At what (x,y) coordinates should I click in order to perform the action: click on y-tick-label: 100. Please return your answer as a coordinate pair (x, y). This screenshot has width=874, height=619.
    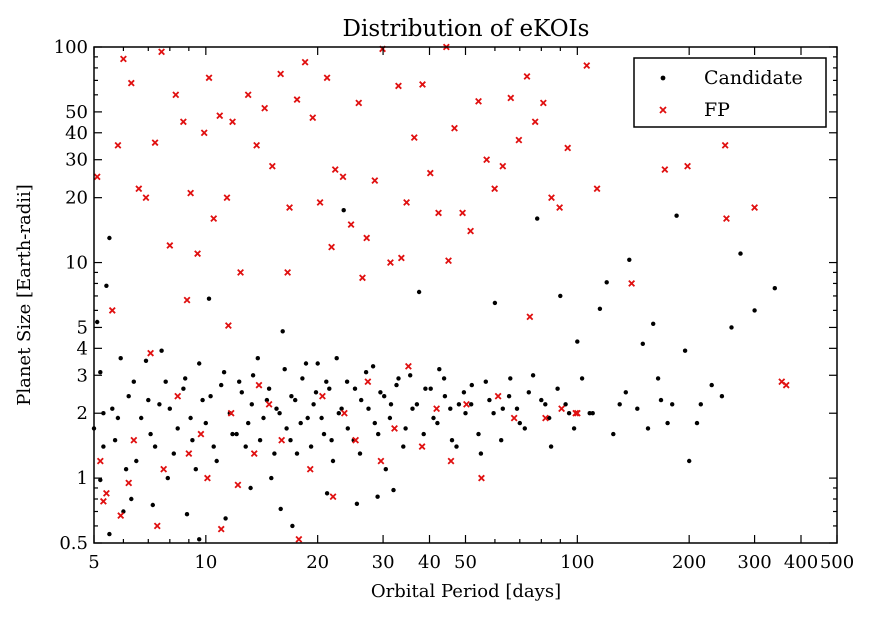
    Looking at the image, I should click on (71, 47).